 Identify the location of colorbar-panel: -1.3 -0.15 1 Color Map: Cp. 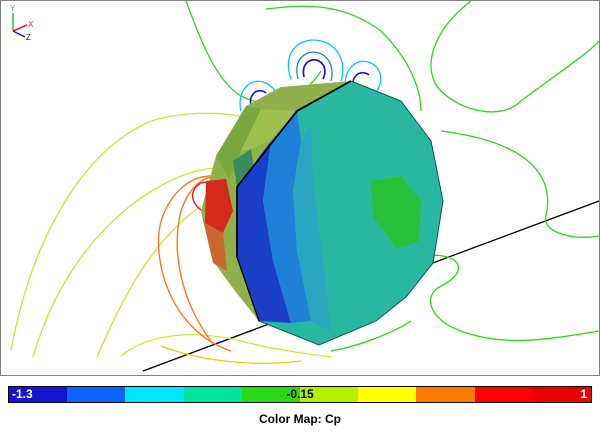
(300, 407).